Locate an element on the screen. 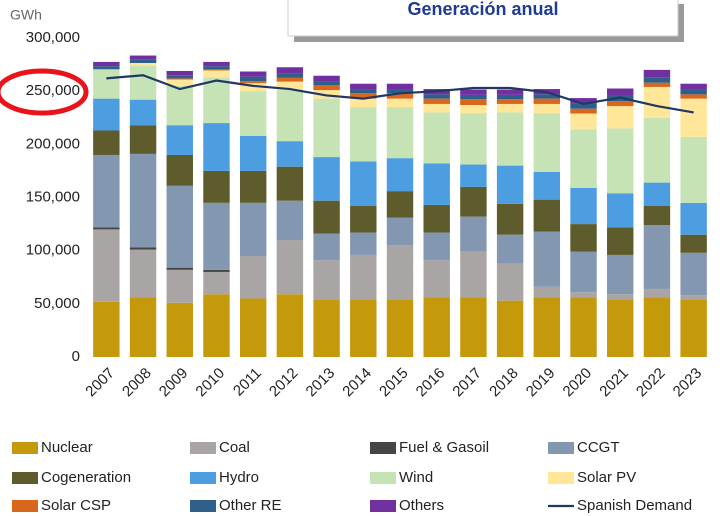 This screenshot has width=720, height=516. legend-label: Other RE is located at coordinates (250, 505).